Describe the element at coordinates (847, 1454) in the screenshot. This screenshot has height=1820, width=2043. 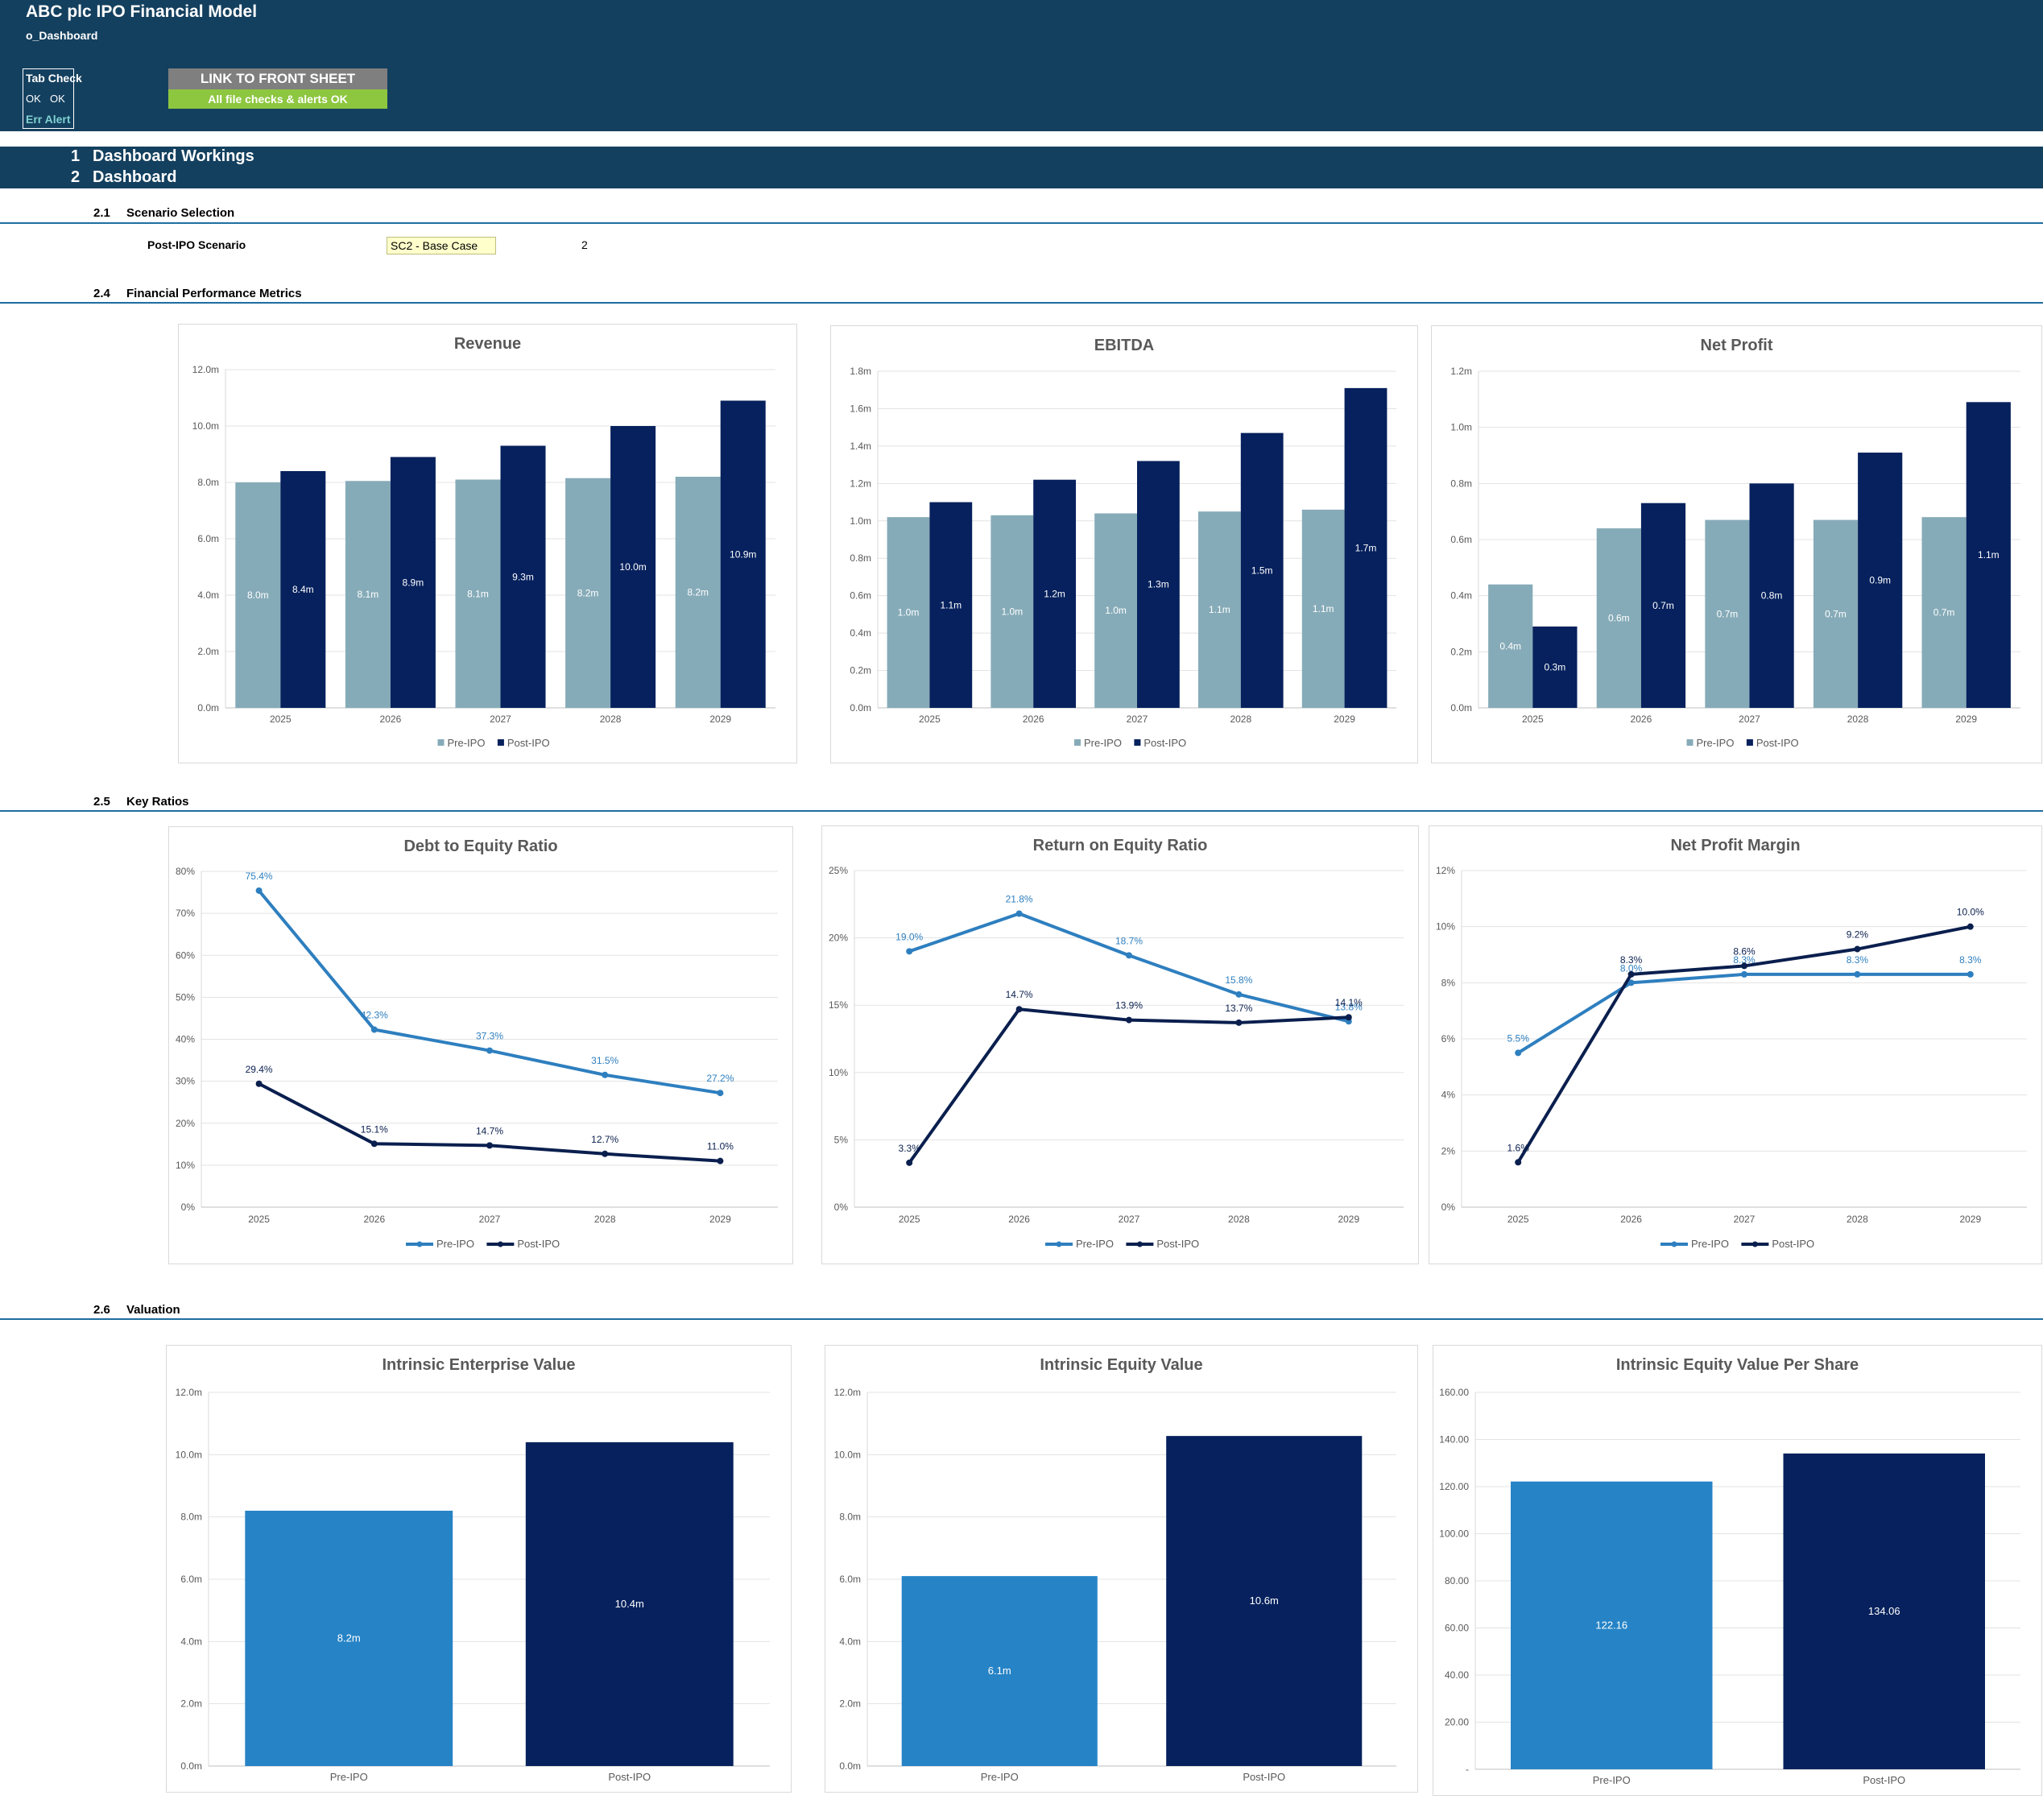
I see `y-tick-label: 10.0m` at that location.